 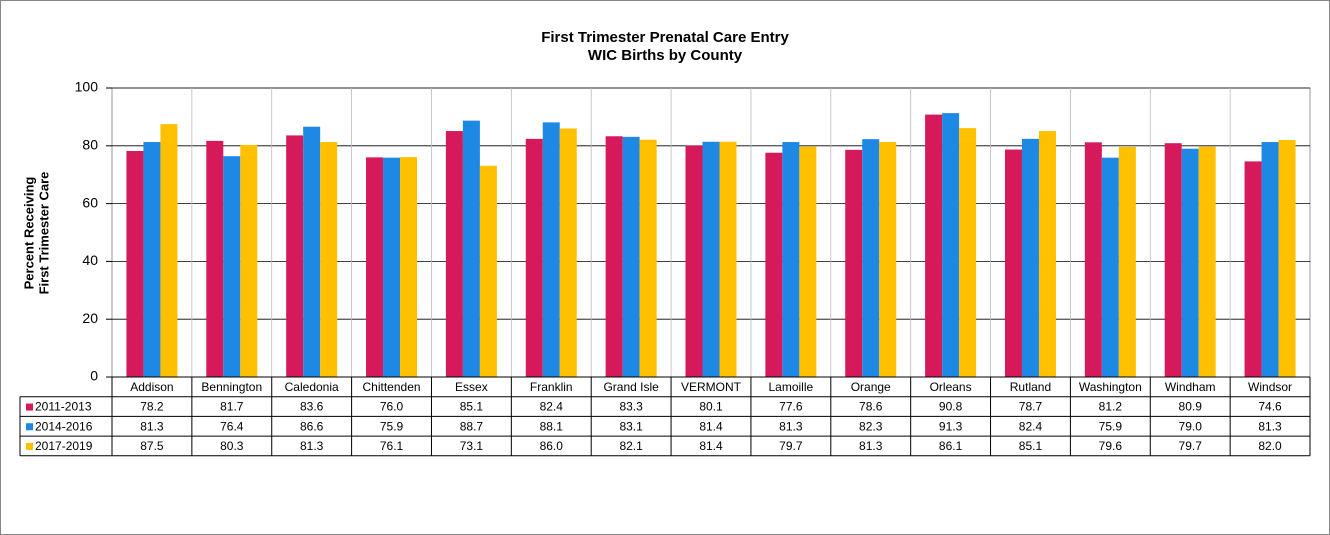 What do you see at coordinates (152, 446) in the screenshot?
I see `data-label: 87.5` at bounding box center [152, 446].